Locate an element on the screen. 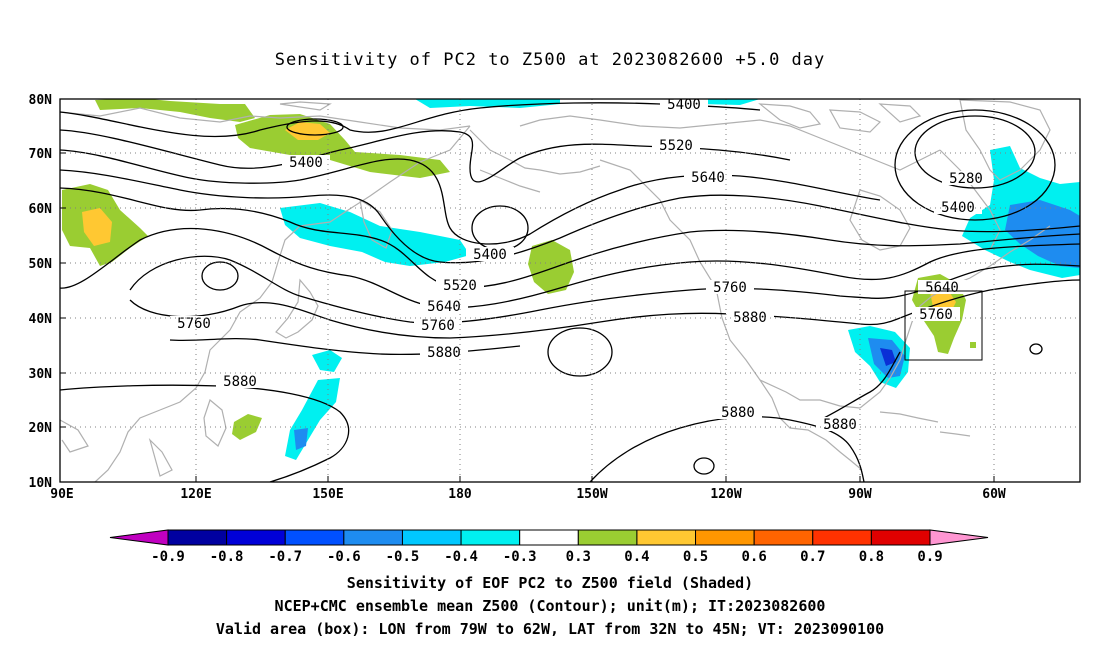  colorbar-tick-label: 0.3 is located at coordinates (578, 557).